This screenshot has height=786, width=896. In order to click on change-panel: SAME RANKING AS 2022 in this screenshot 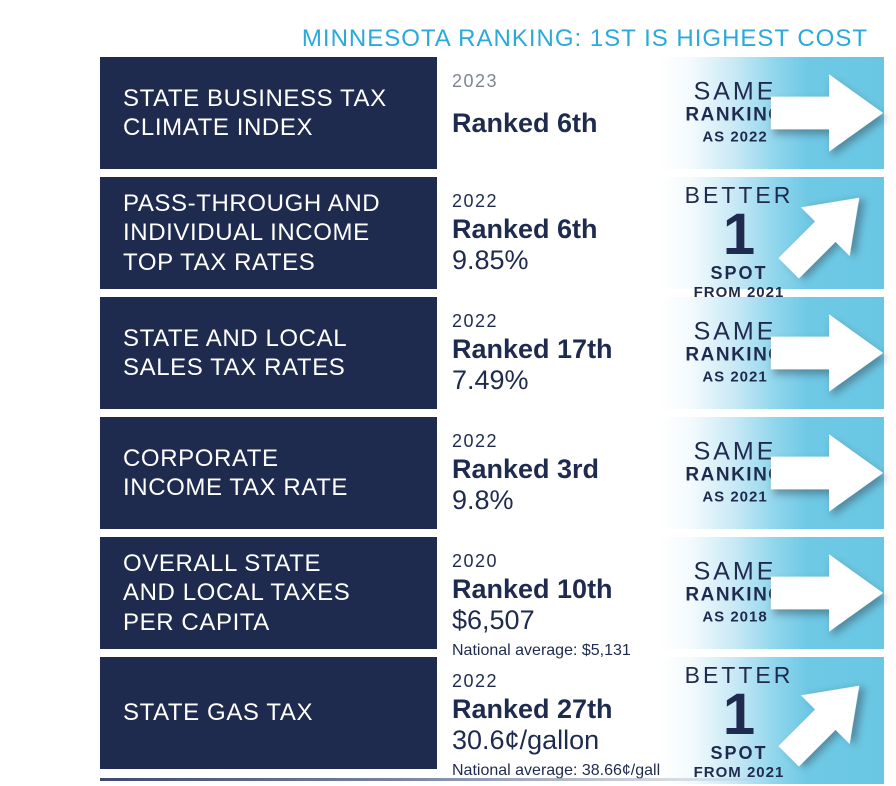, I will do `click(772, 113)`.